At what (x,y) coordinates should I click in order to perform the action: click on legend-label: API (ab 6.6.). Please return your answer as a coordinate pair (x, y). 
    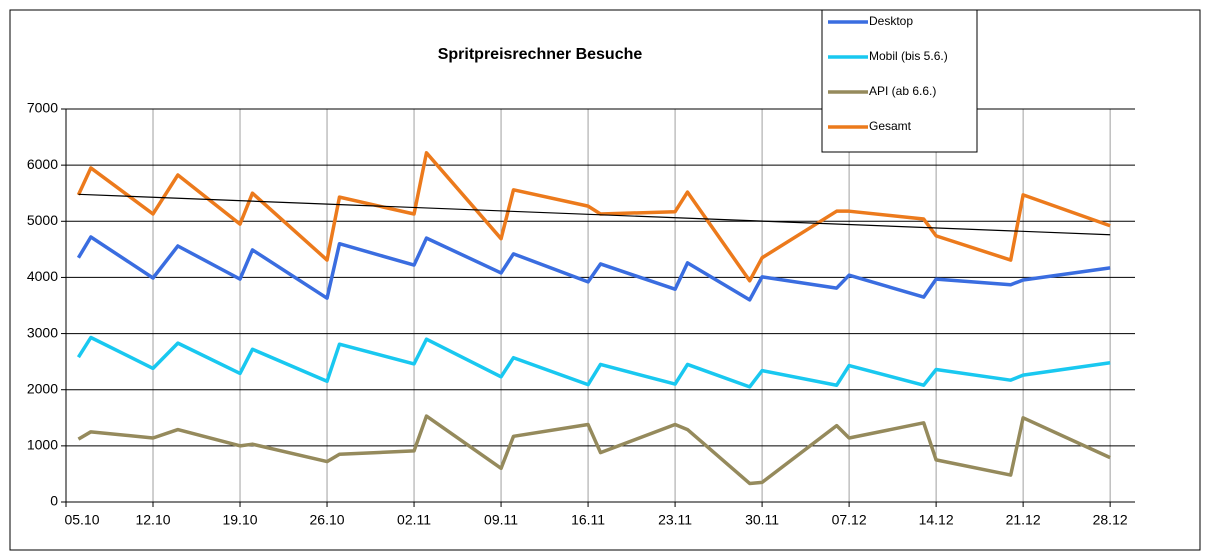
    Looking at the image, I should click on (902, 91).